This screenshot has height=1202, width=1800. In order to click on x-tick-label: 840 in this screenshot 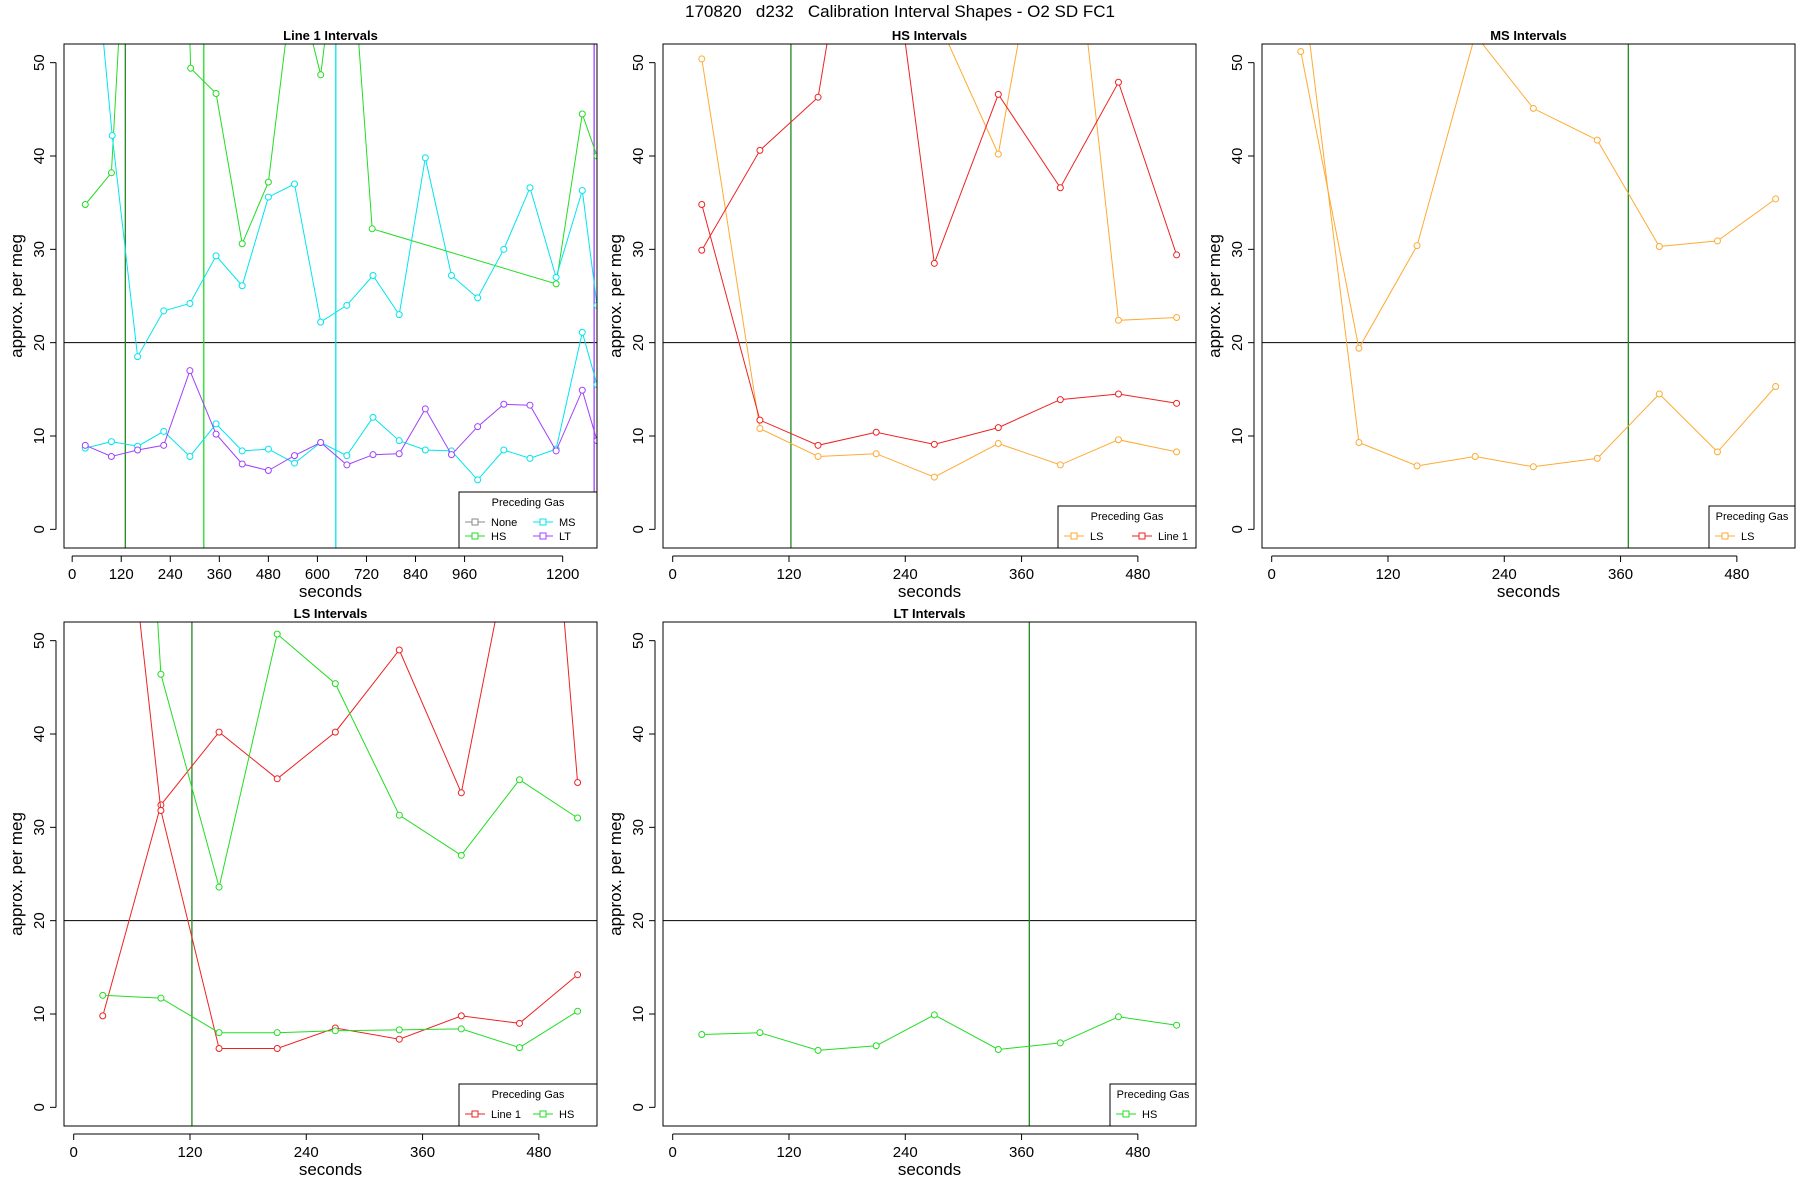, I will do `click(415, 574)`.